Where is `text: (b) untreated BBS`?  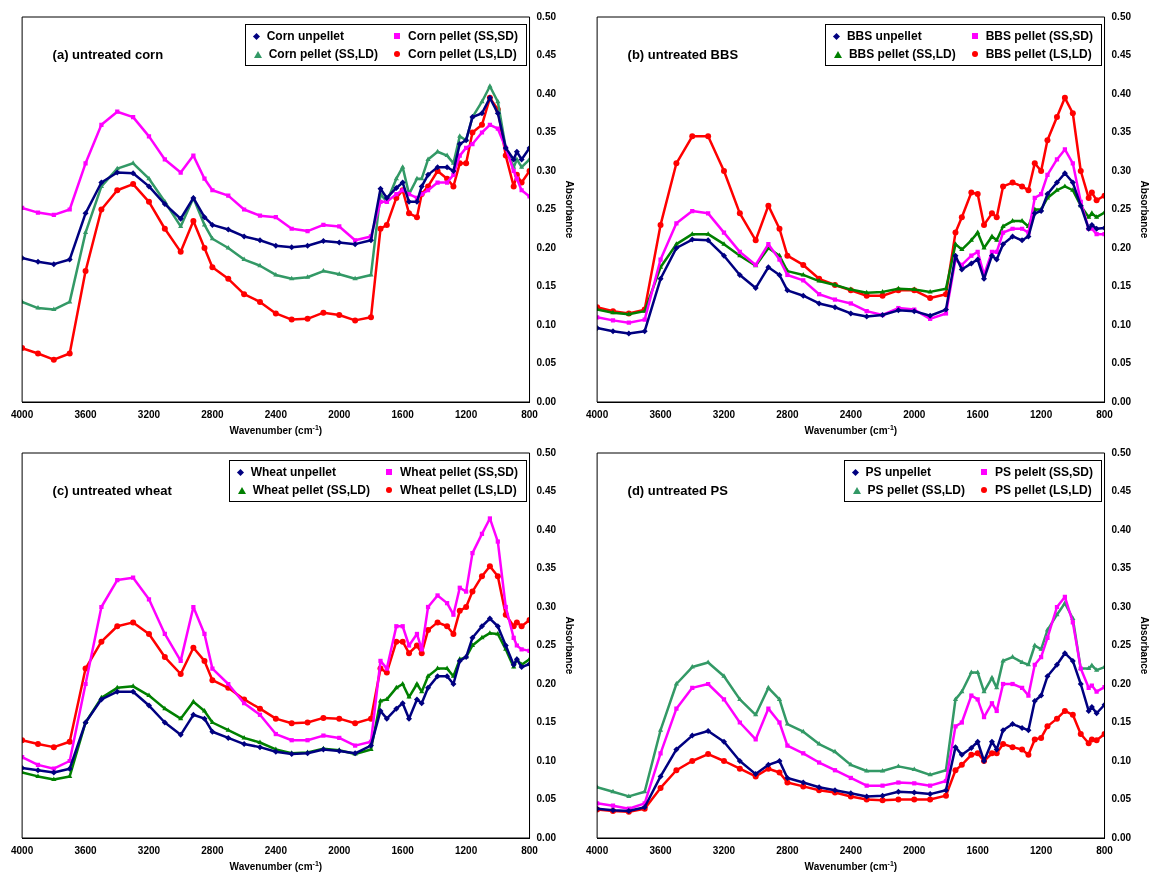
text: (b) untreated BBS is located at coordinates (683, 54).